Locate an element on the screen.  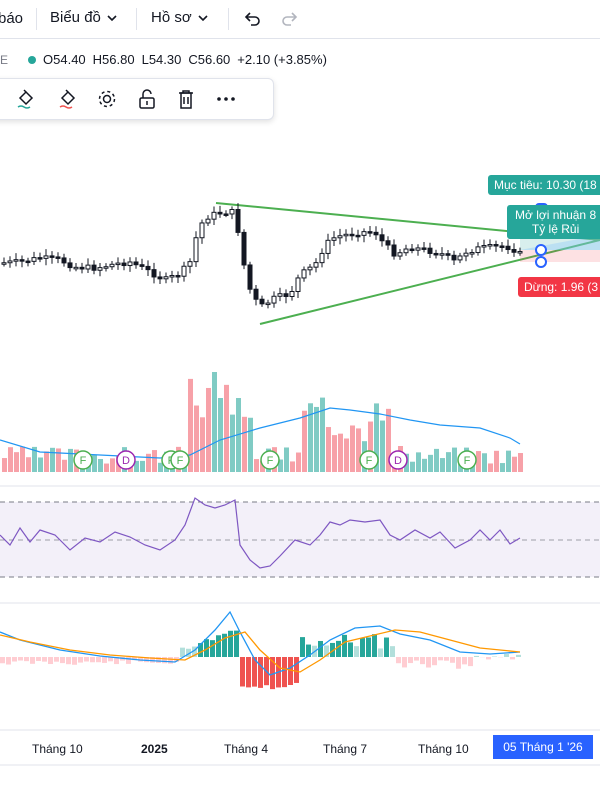
financials-marker is located at coordinates (467, 460).